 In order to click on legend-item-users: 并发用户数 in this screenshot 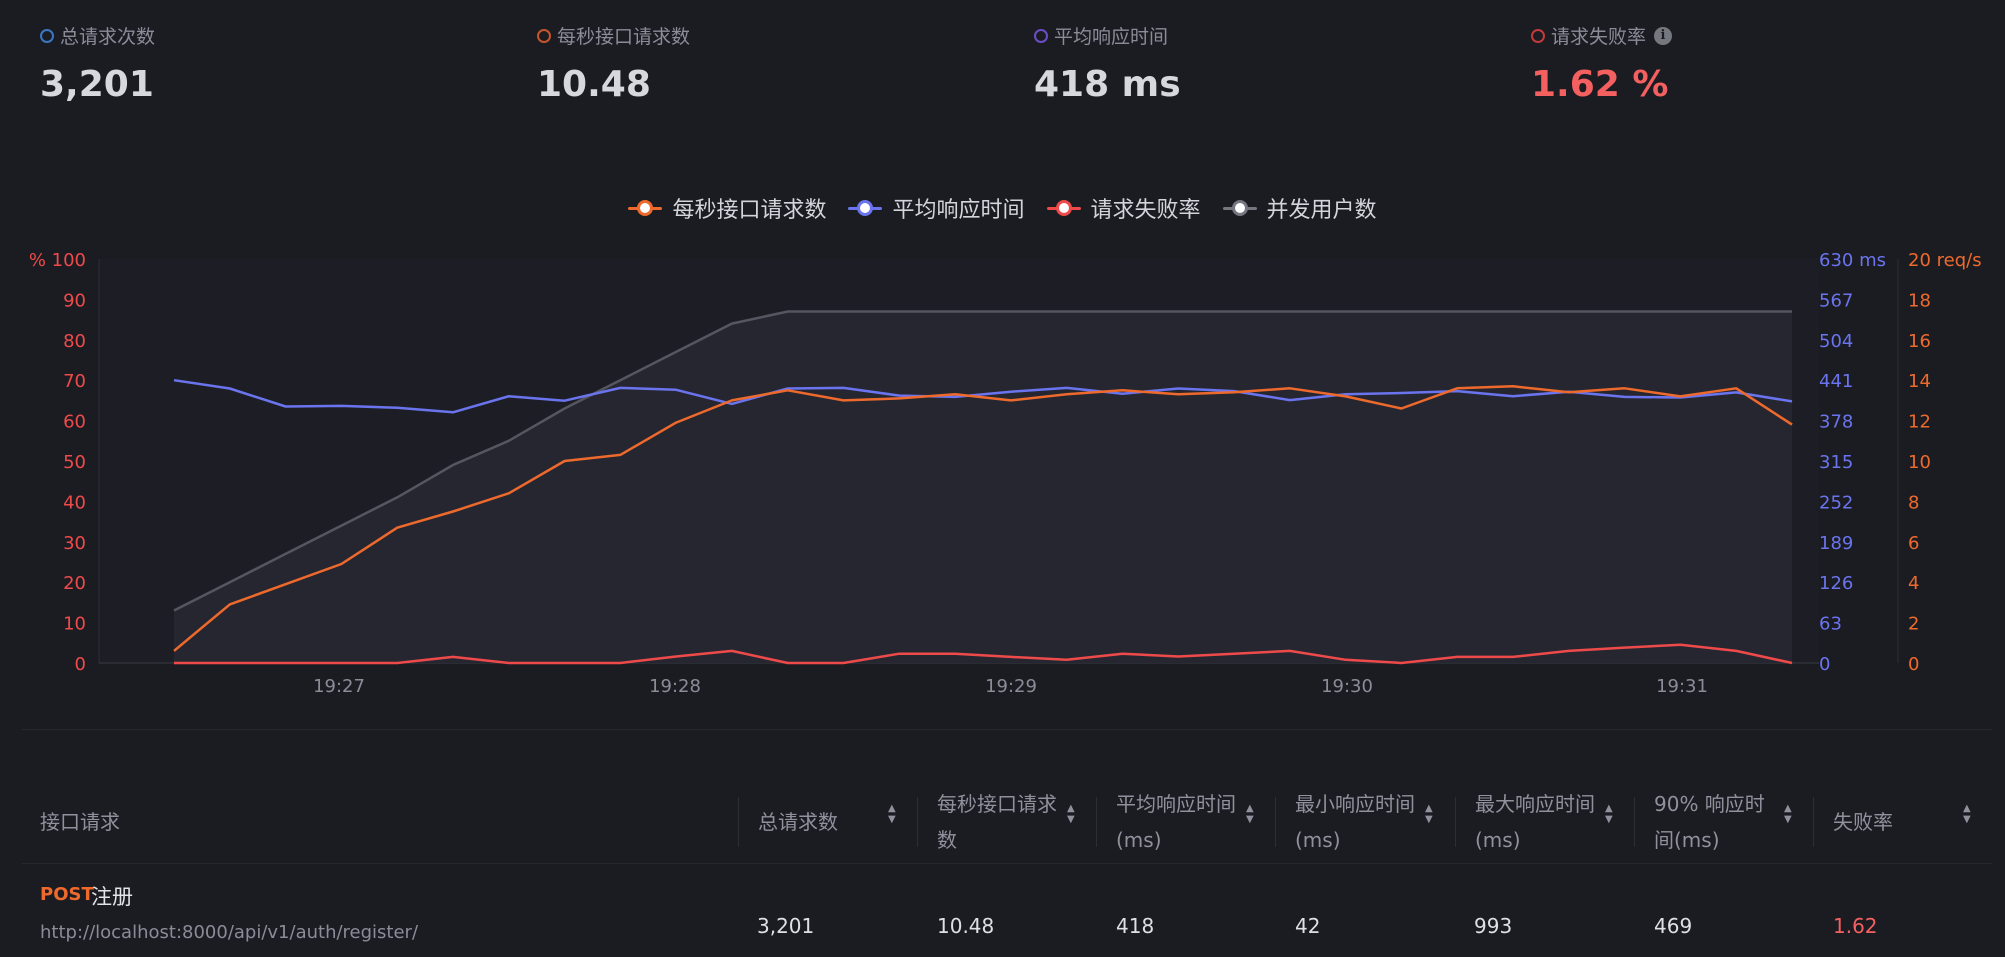, I will do `click(1299, 208)`.